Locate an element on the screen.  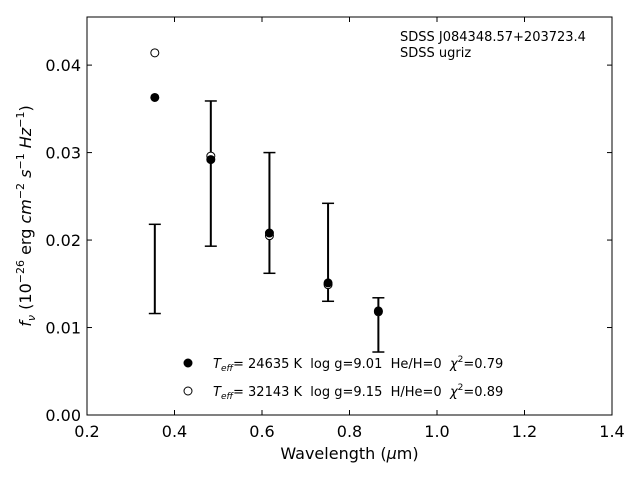
x-tick-label: 0.4 is located at coordinates (174, 431).